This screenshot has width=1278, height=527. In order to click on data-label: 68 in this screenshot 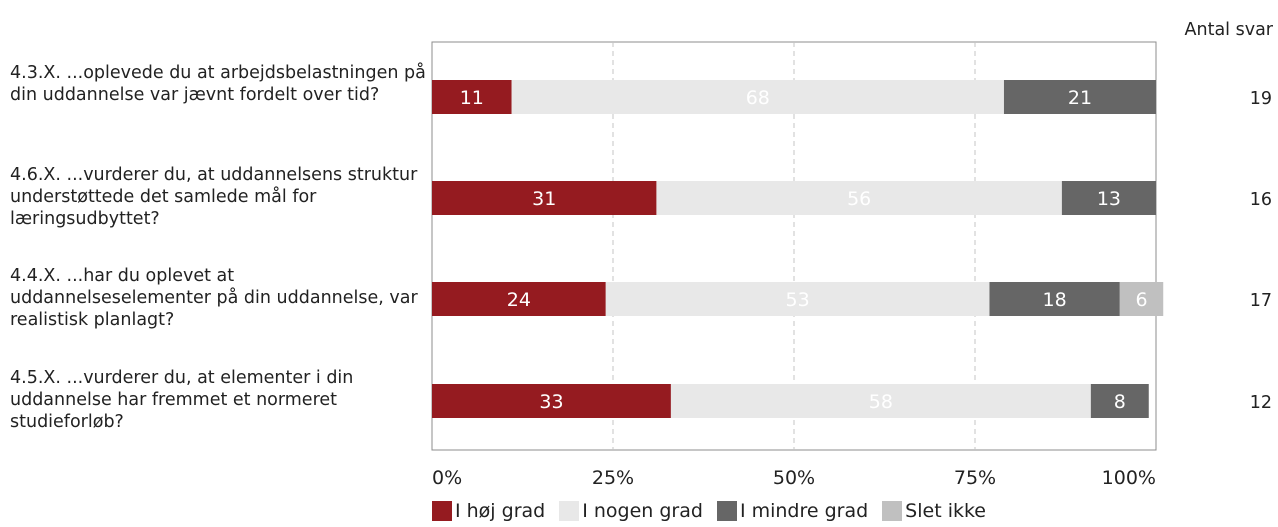, I will do `click(758, 98)`.